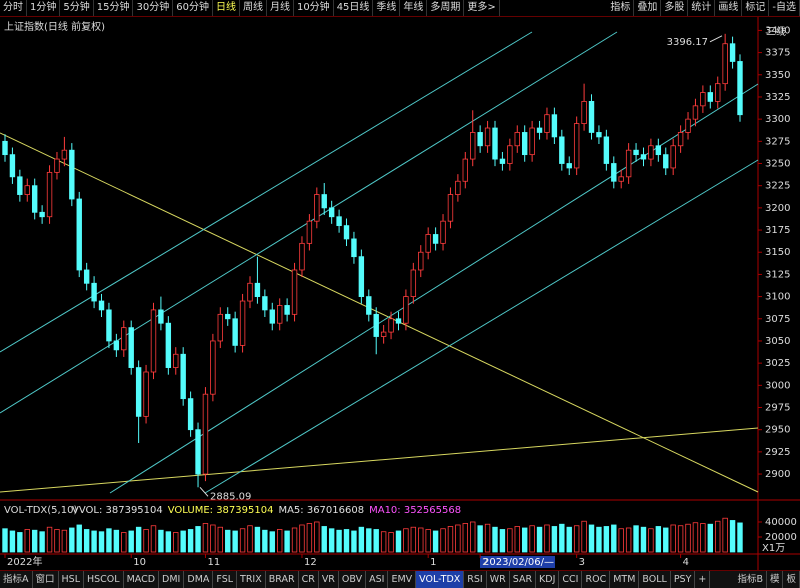 The height and width of the screenshot is (588, 800). I want to click on indicator-tab: RSI, so click(475, 579).